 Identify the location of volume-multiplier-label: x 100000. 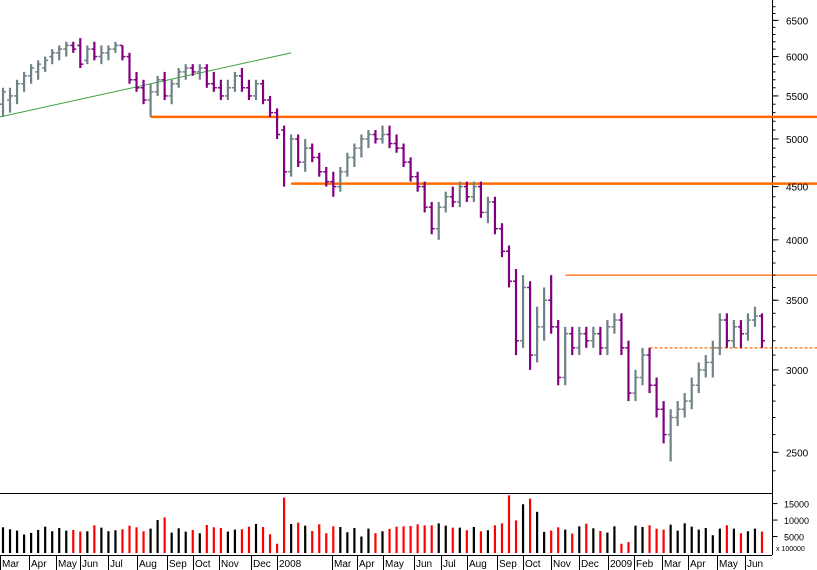
(790, 549).